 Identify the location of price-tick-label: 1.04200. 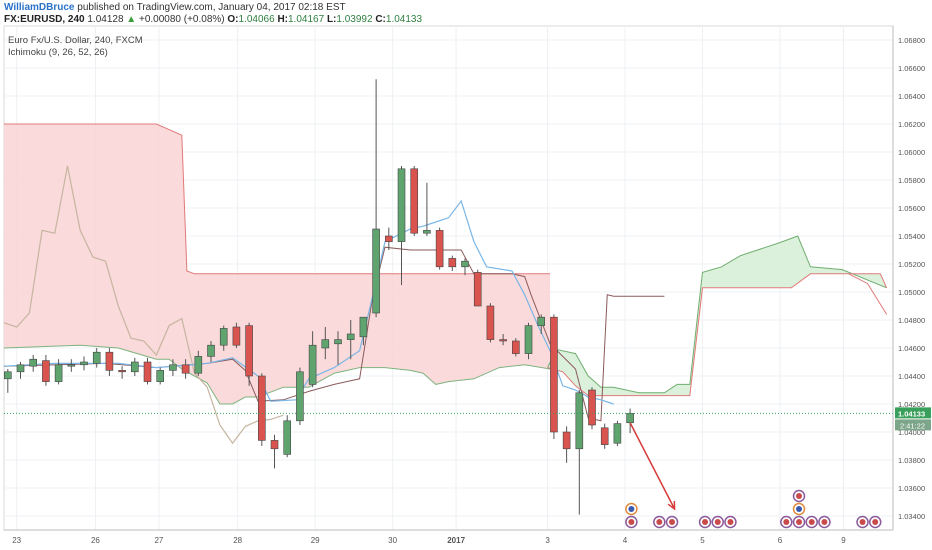
(911, 404).